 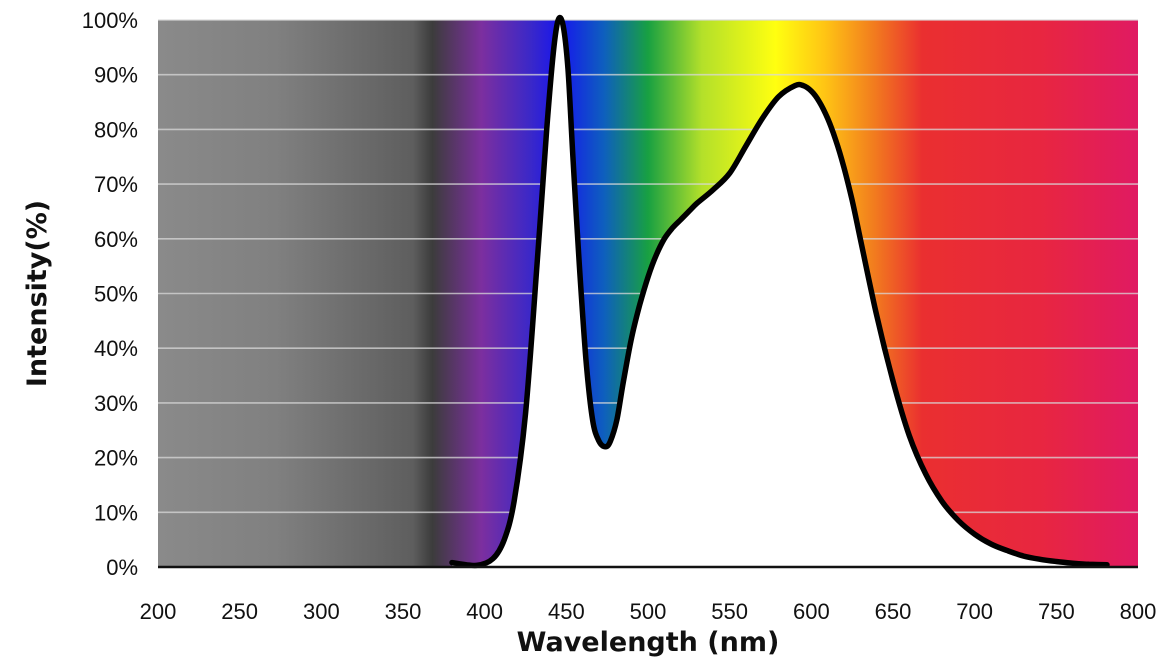 What do you see at coordinates (1138, 611) in the screenshot?
I see `x-tick-label: 800` at bounding box center [1138, 611].